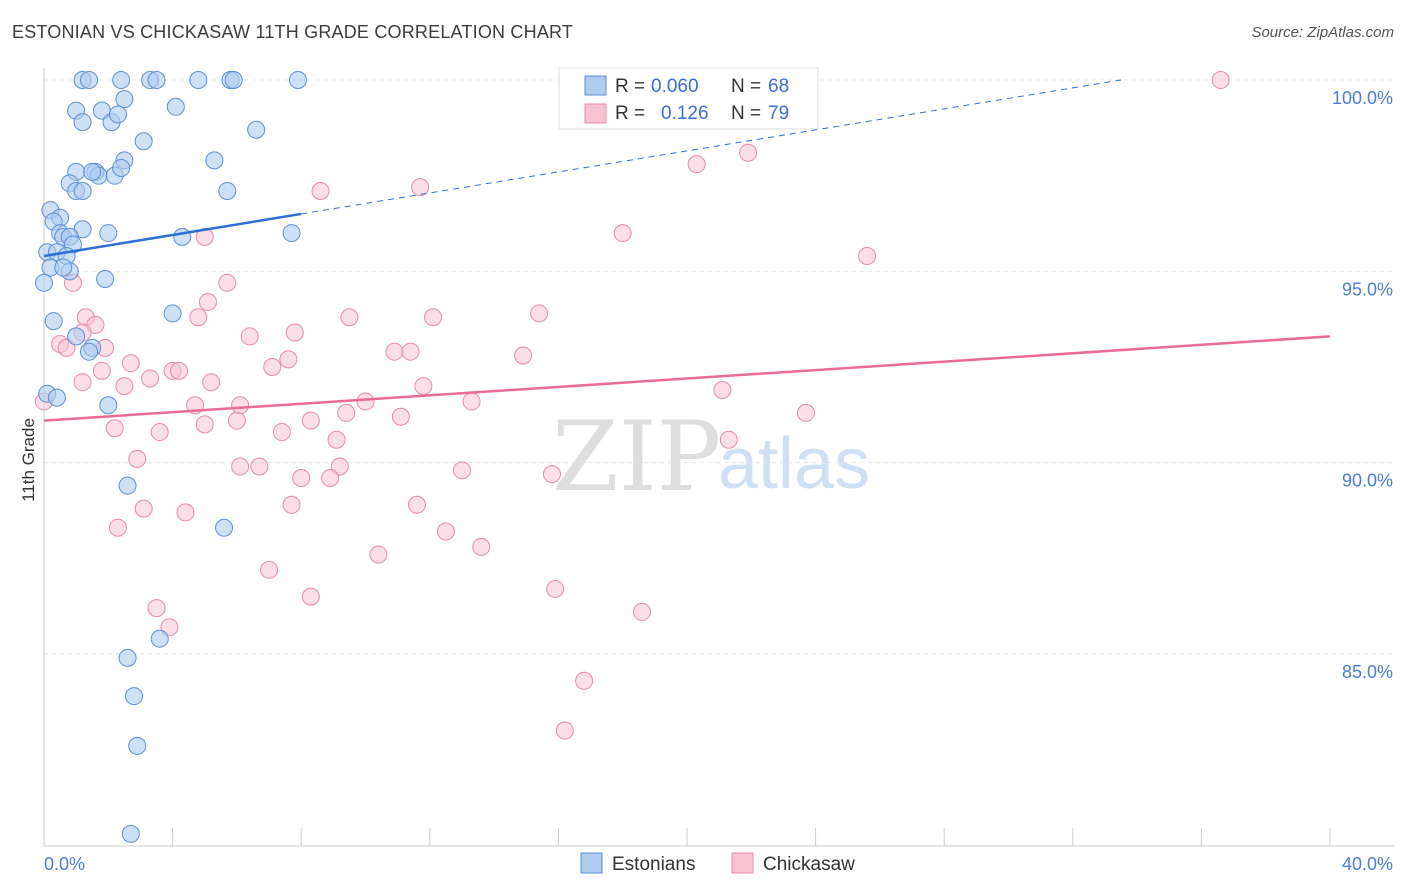  I want to click on y-tick-label: 85.0%, so click(1367, 672).